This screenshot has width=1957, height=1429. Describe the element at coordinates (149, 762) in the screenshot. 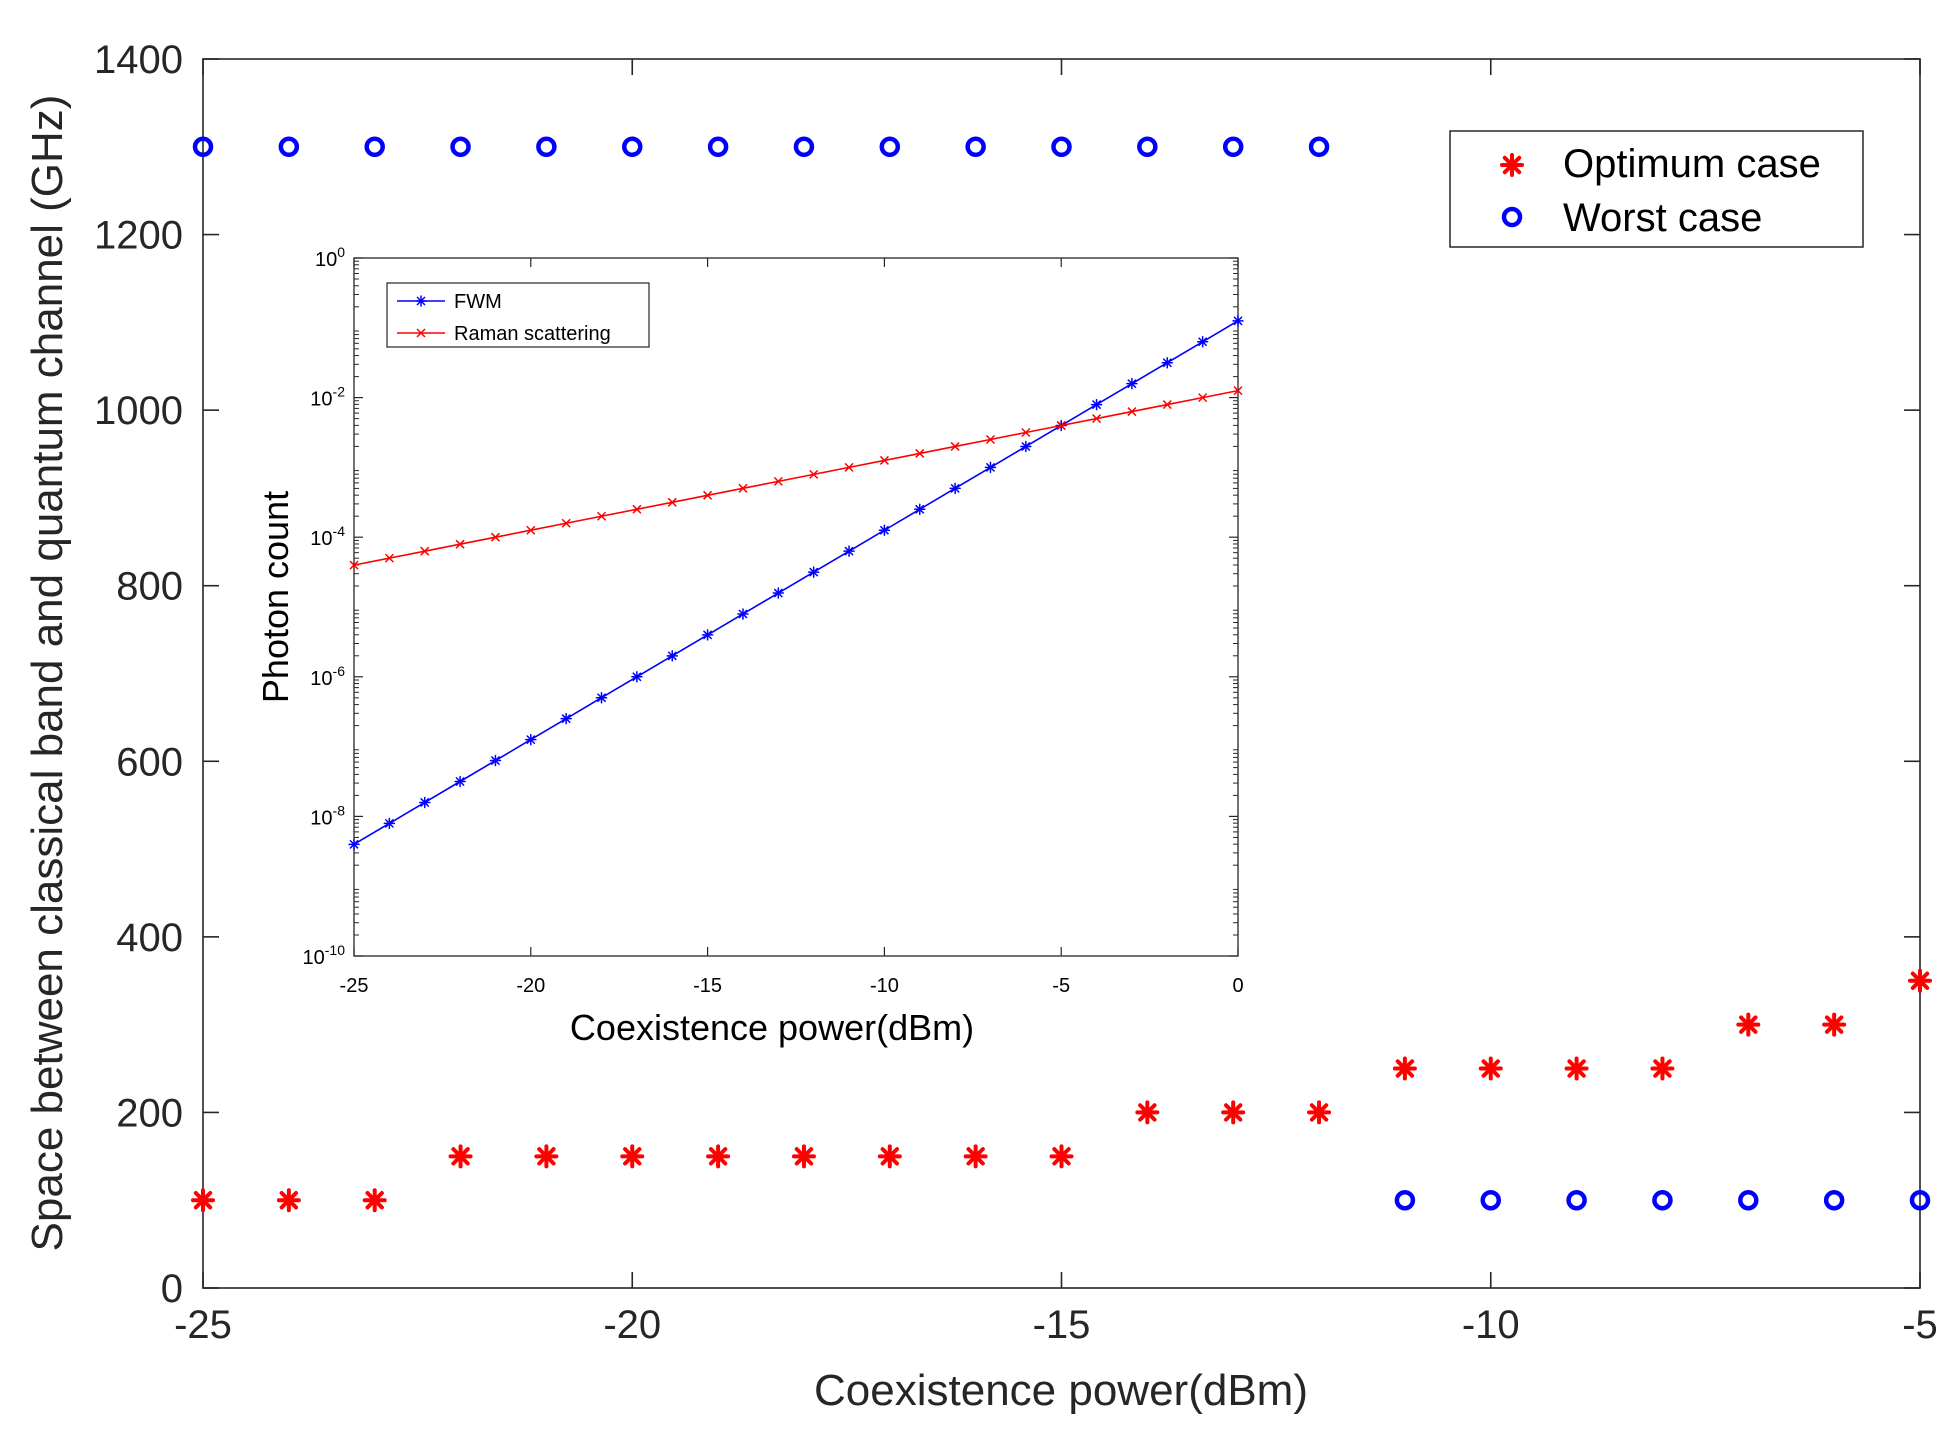

I see `main-y-tick-label: 600` at that location.